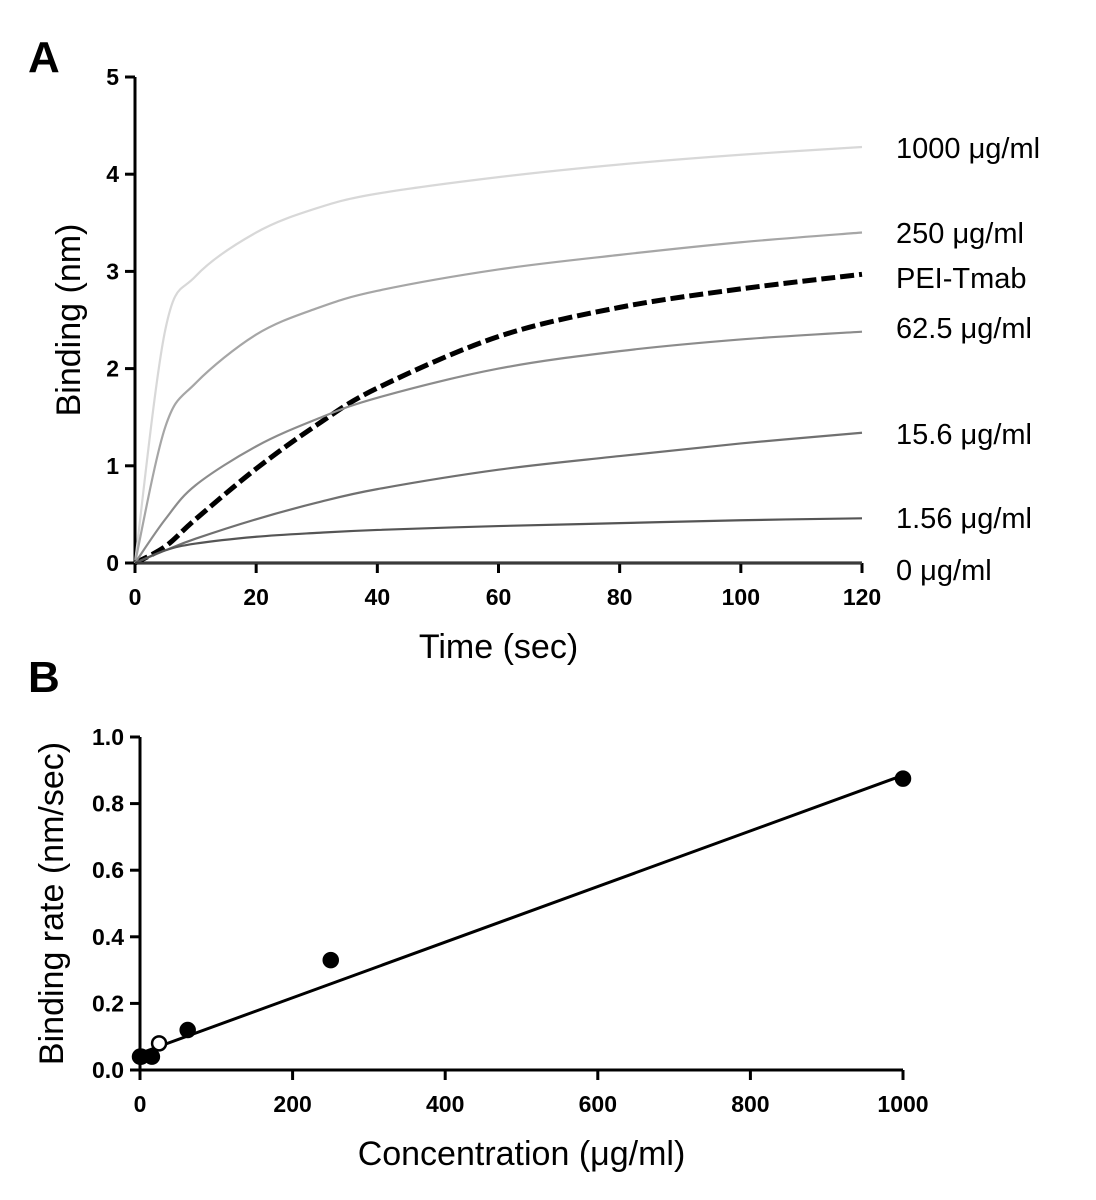 Image resolution: width=1096 pixels, height=1200 pixels. What do you see at coordinates (378, 597) in the screenshot?
I see `panel-a-x-tick-label: 40` at bounding box center [378, 597].